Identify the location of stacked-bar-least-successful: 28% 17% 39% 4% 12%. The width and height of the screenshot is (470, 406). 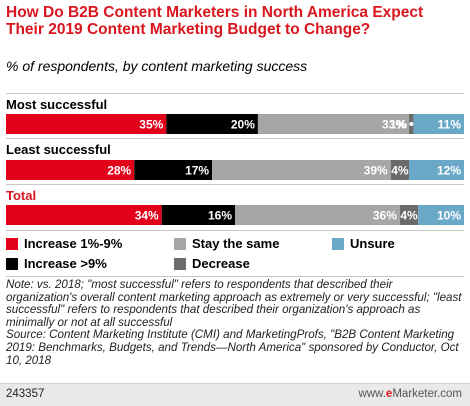
(235, 170).